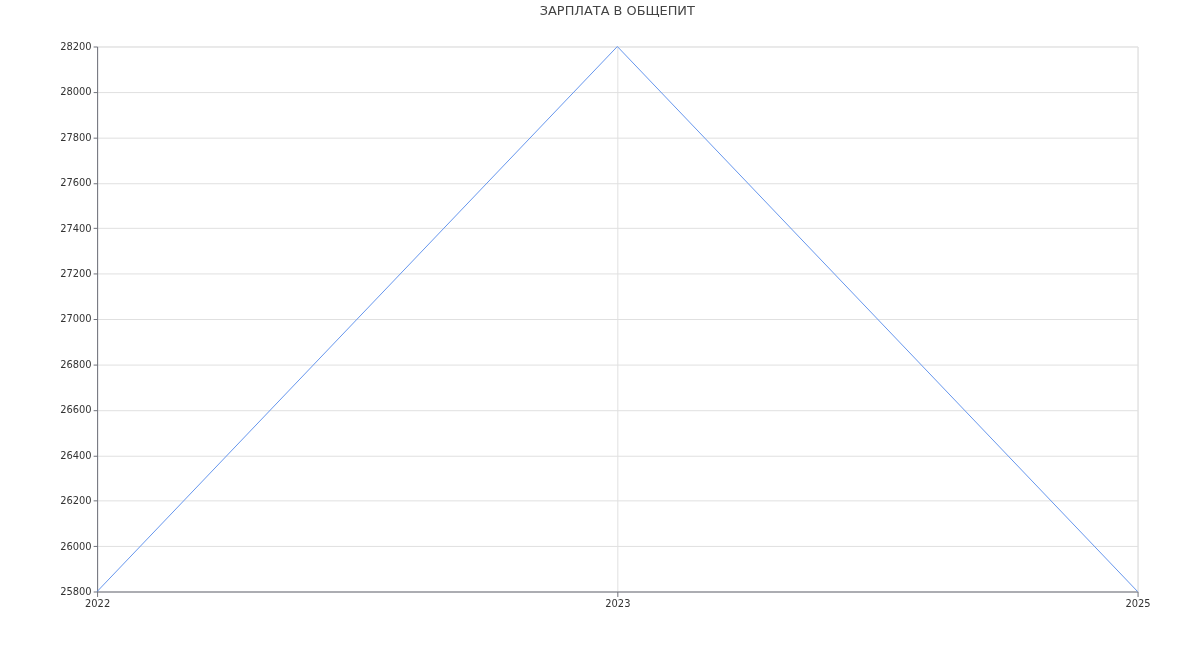  I want to click on y-tick-label: 26600, so click(76, 410).